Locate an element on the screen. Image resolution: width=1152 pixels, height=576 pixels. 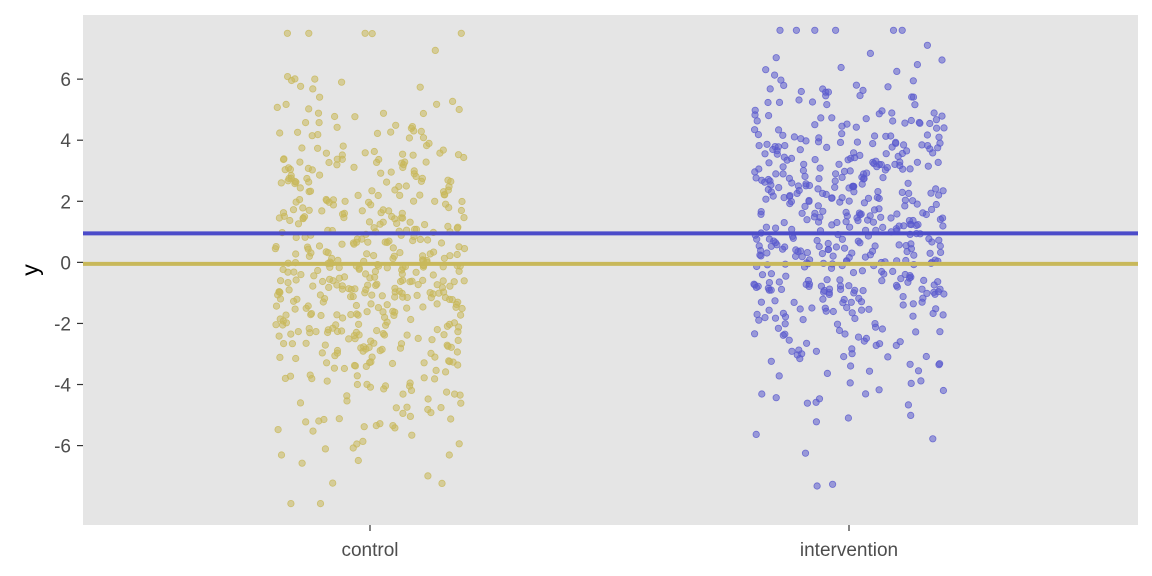
y-axis: -6 -4 -2 0 2 4 6 is located at coordinates (68, 264).